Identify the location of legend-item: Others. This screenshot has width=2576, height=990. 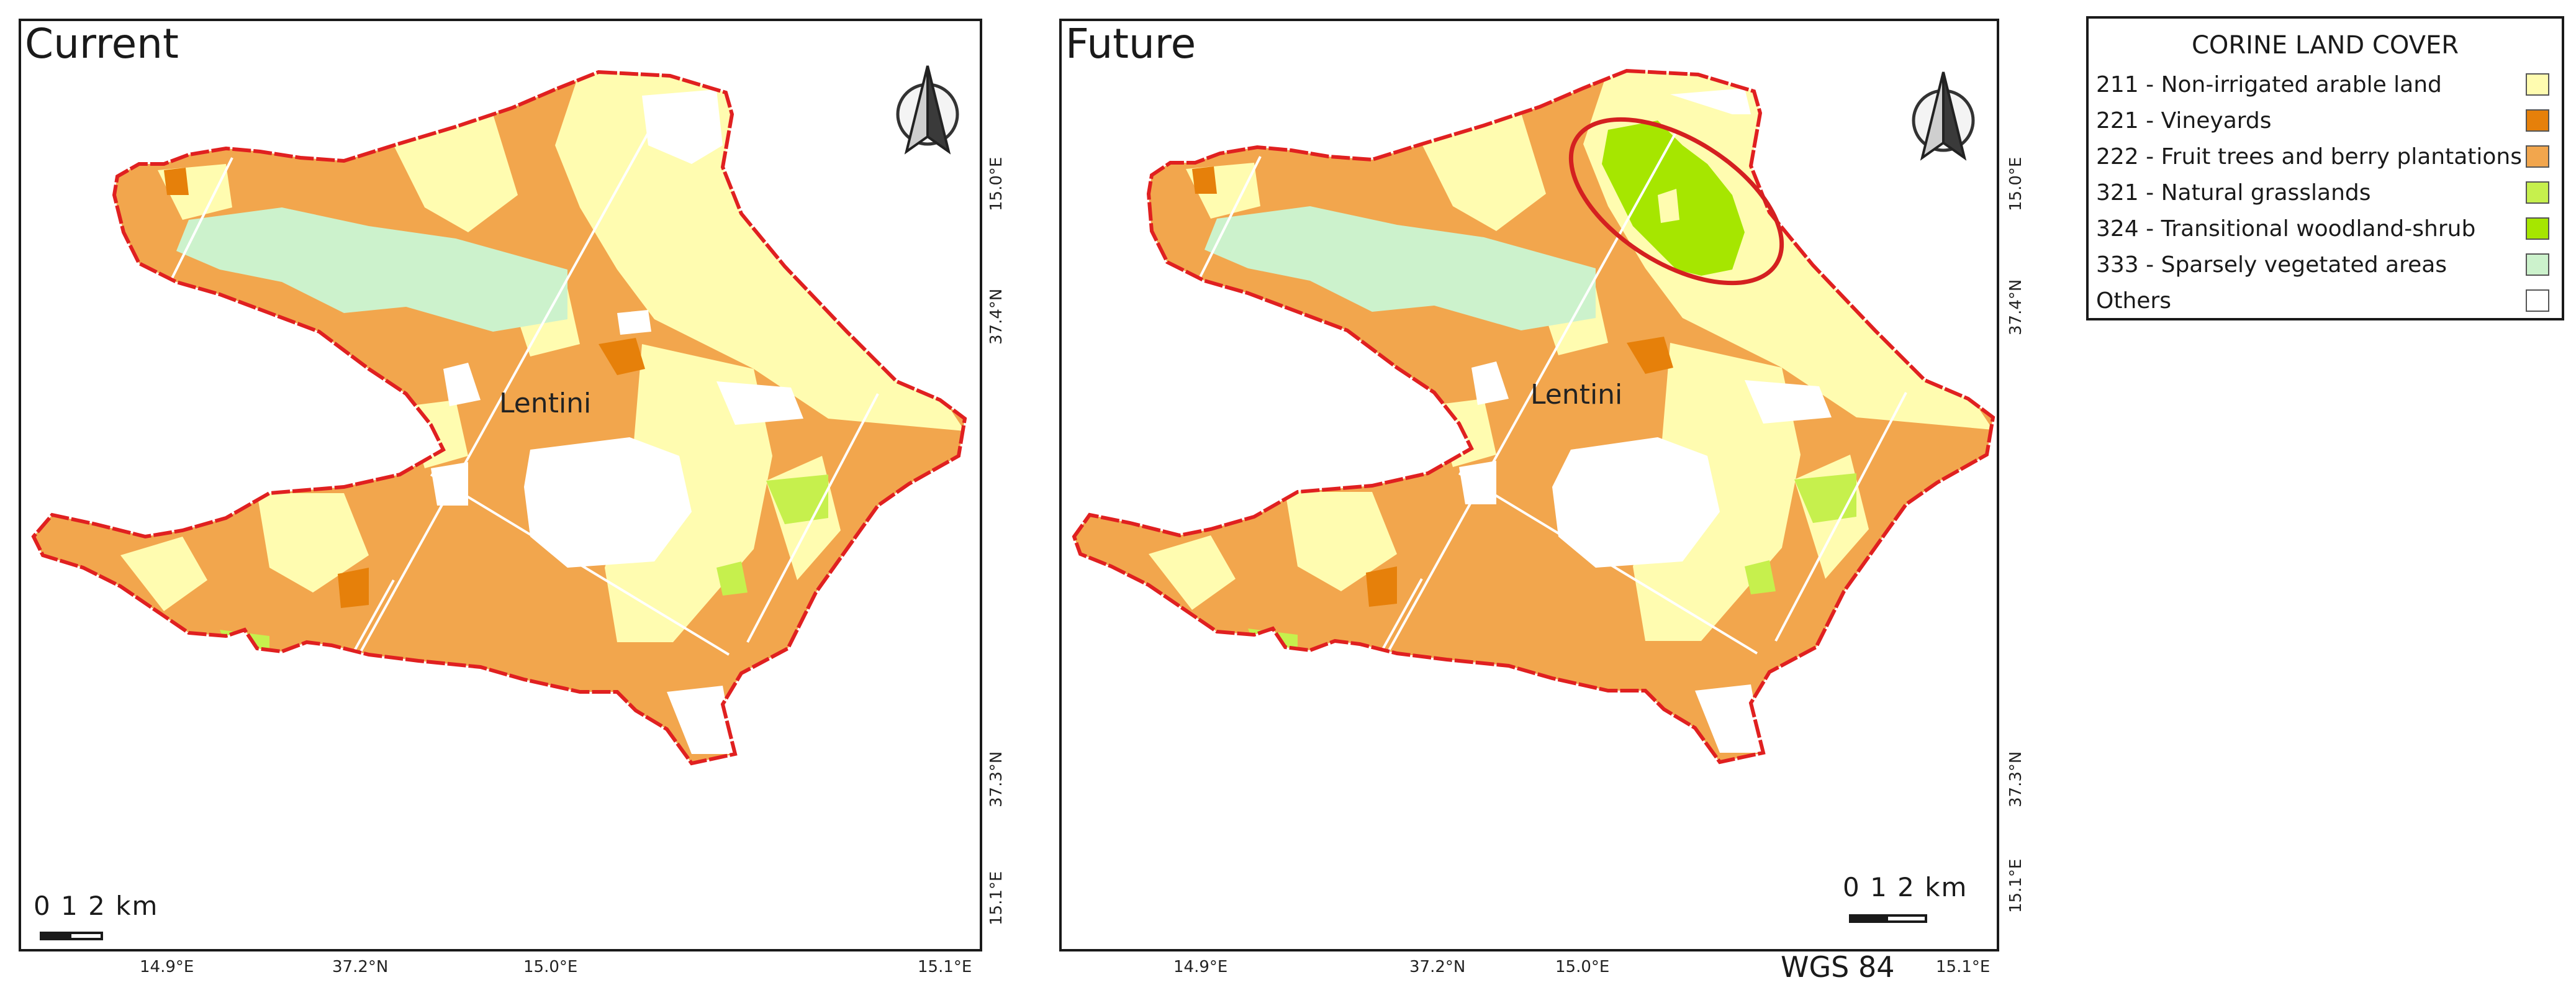
(2325, 299).